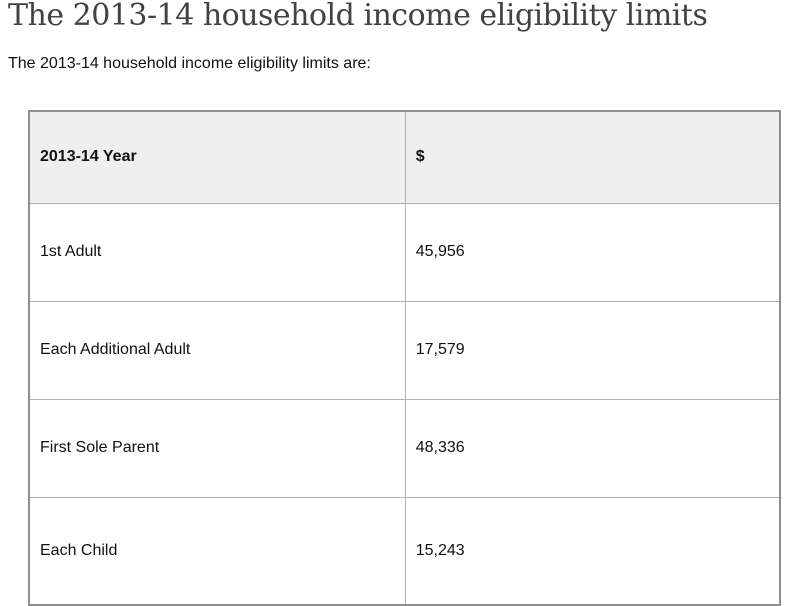  What do you see at coordinates (592, 551) in the screenshot?
I see `row-value: 15,243` at bounding box center [592, 551].